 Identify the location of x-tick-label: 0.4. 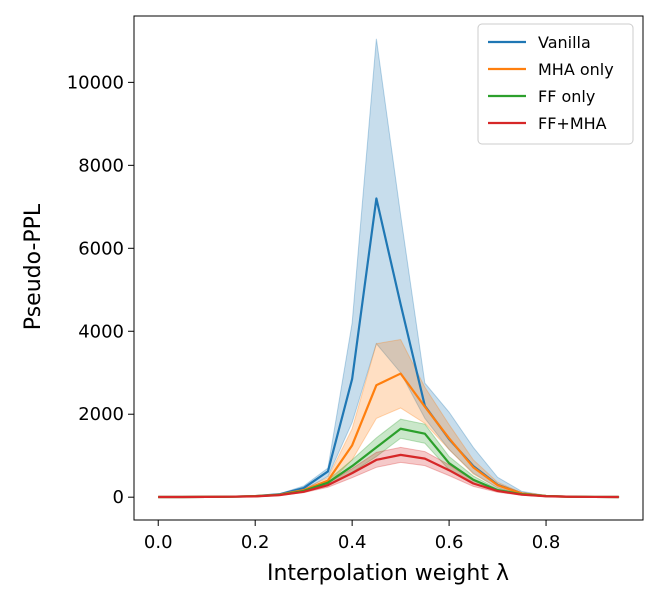
(352, 542).